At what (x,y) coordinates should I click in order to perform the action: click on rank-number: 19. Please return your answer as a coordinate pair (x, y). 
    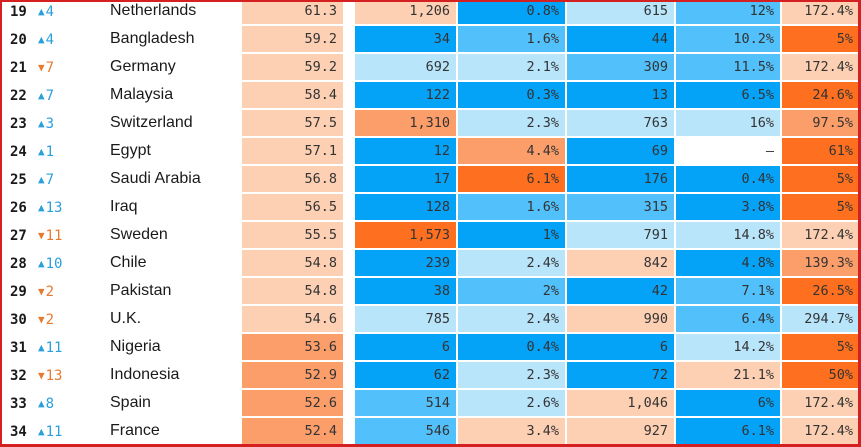
    Looking at the image, I should click on (18, 12).